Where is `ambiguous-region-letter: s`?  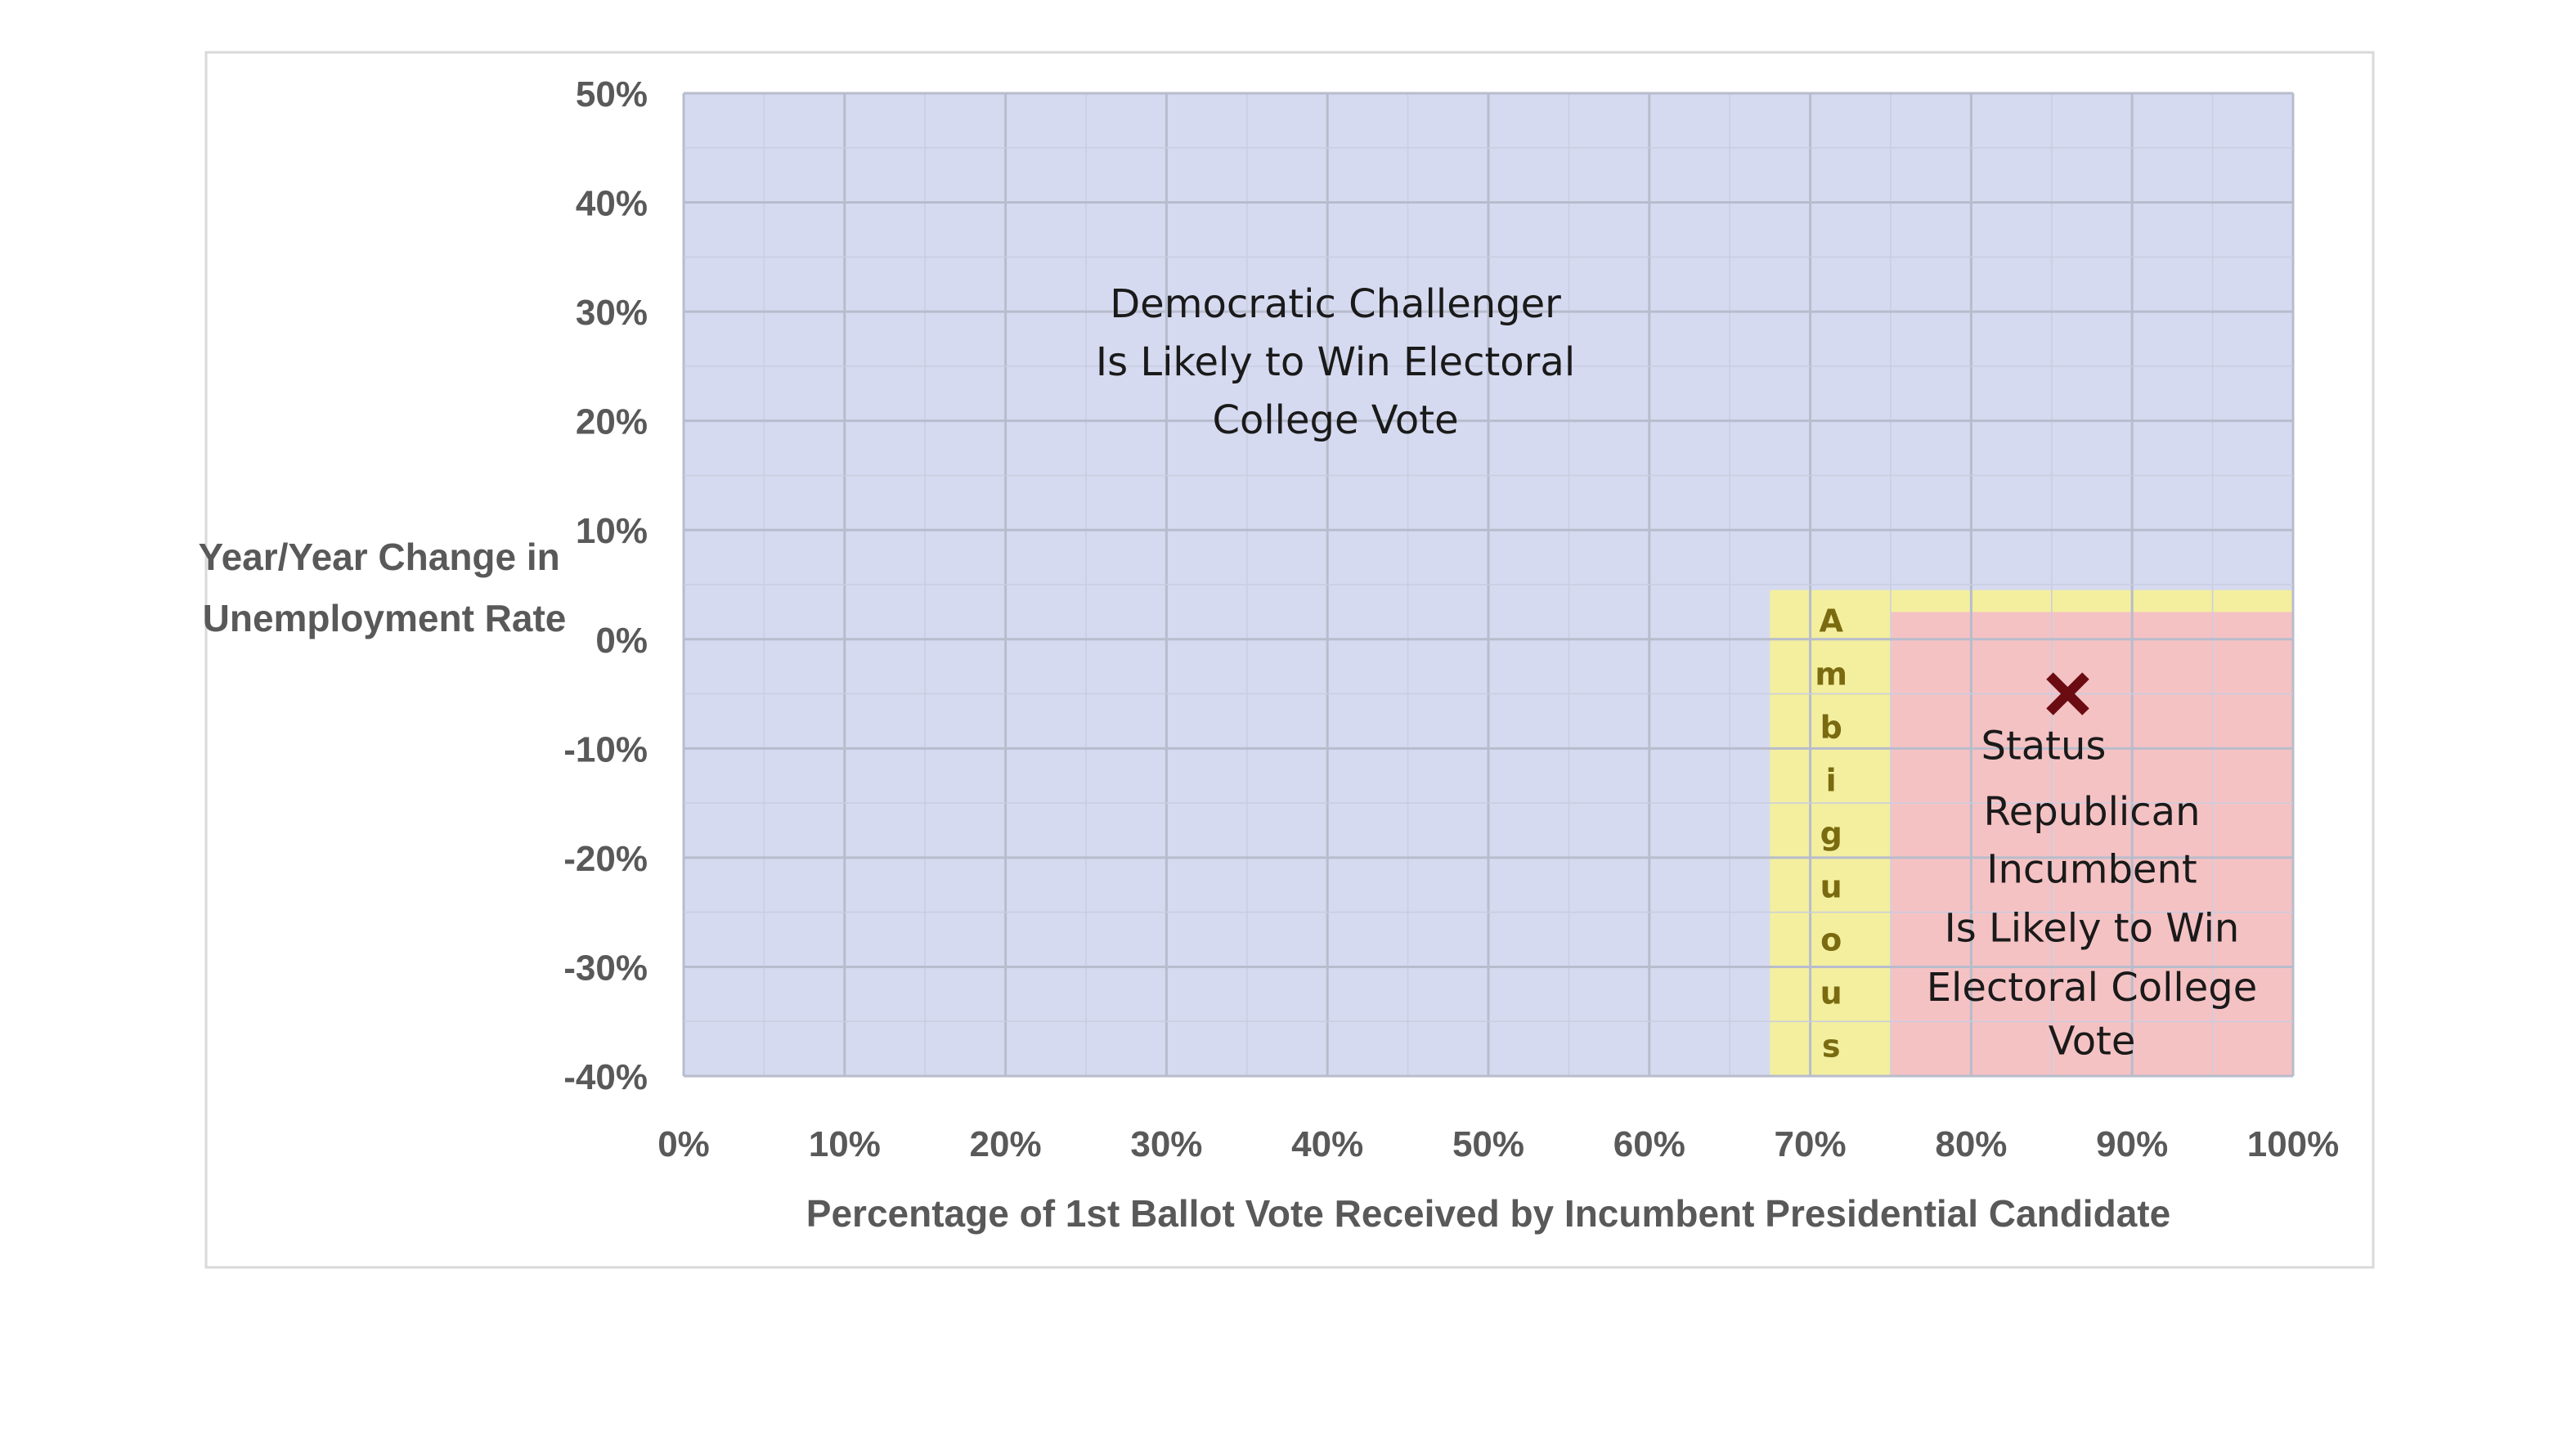
ambiguous-region-letter: s is located at coordinates (1831, 1046).